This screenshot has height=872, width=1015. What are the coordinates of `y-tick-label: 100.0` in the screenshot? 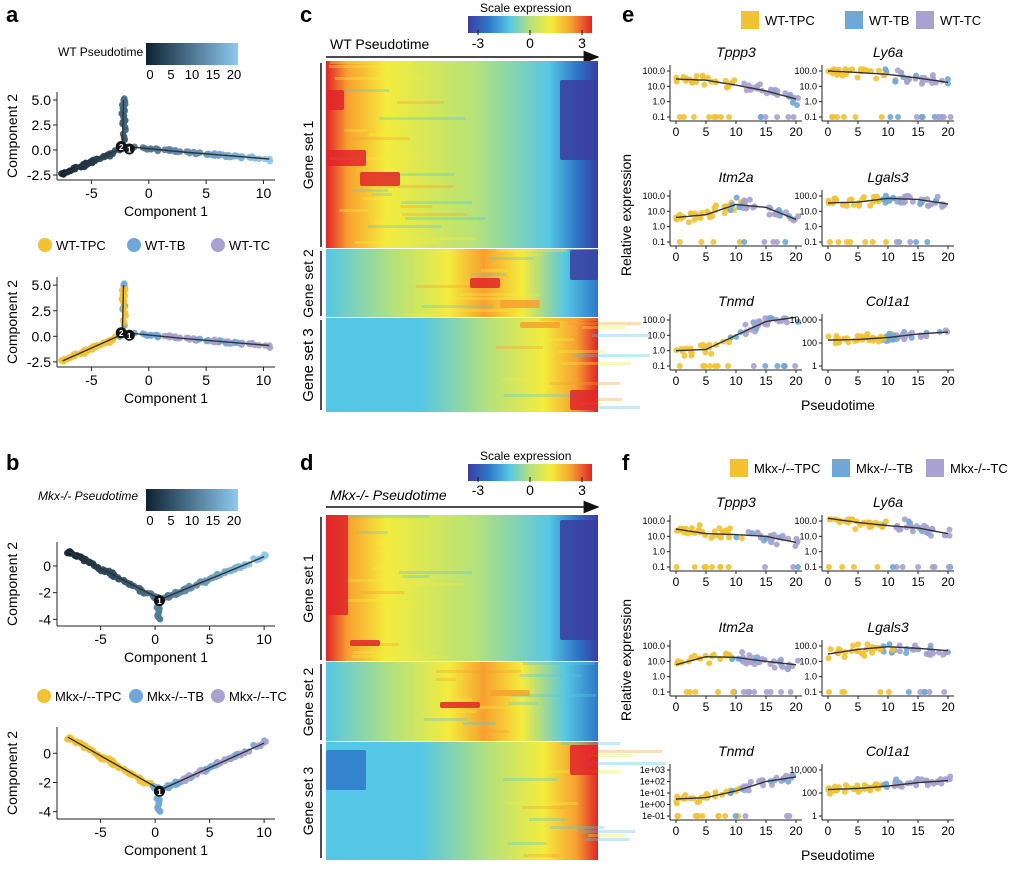 It's located at (805, 71).